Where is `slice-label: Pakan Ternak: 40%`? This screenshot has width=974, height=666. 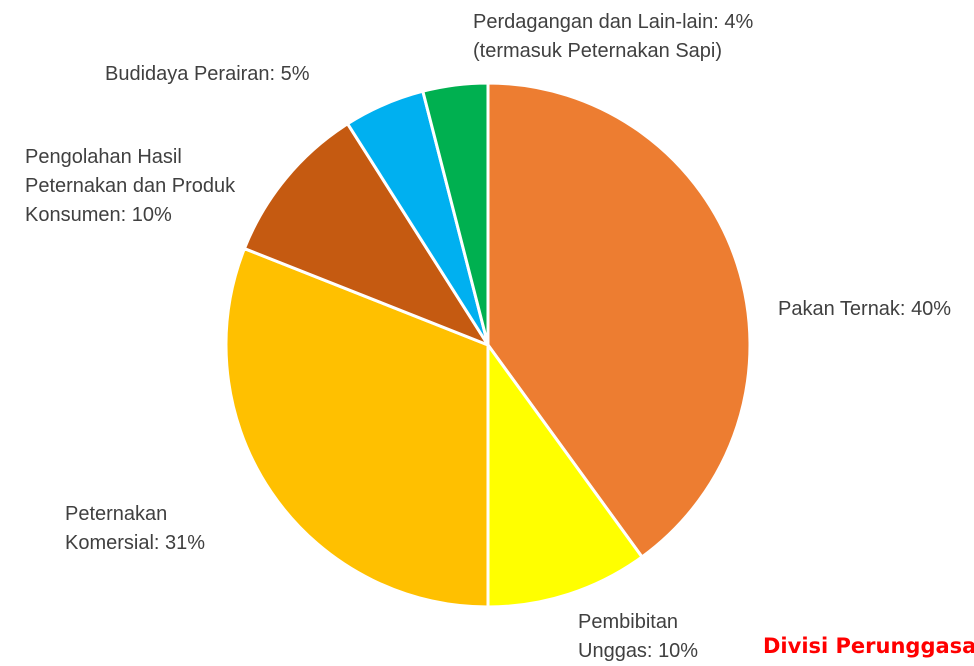
slice-label: Pakan Ternak: 40% is located at coordinates (873, 309).